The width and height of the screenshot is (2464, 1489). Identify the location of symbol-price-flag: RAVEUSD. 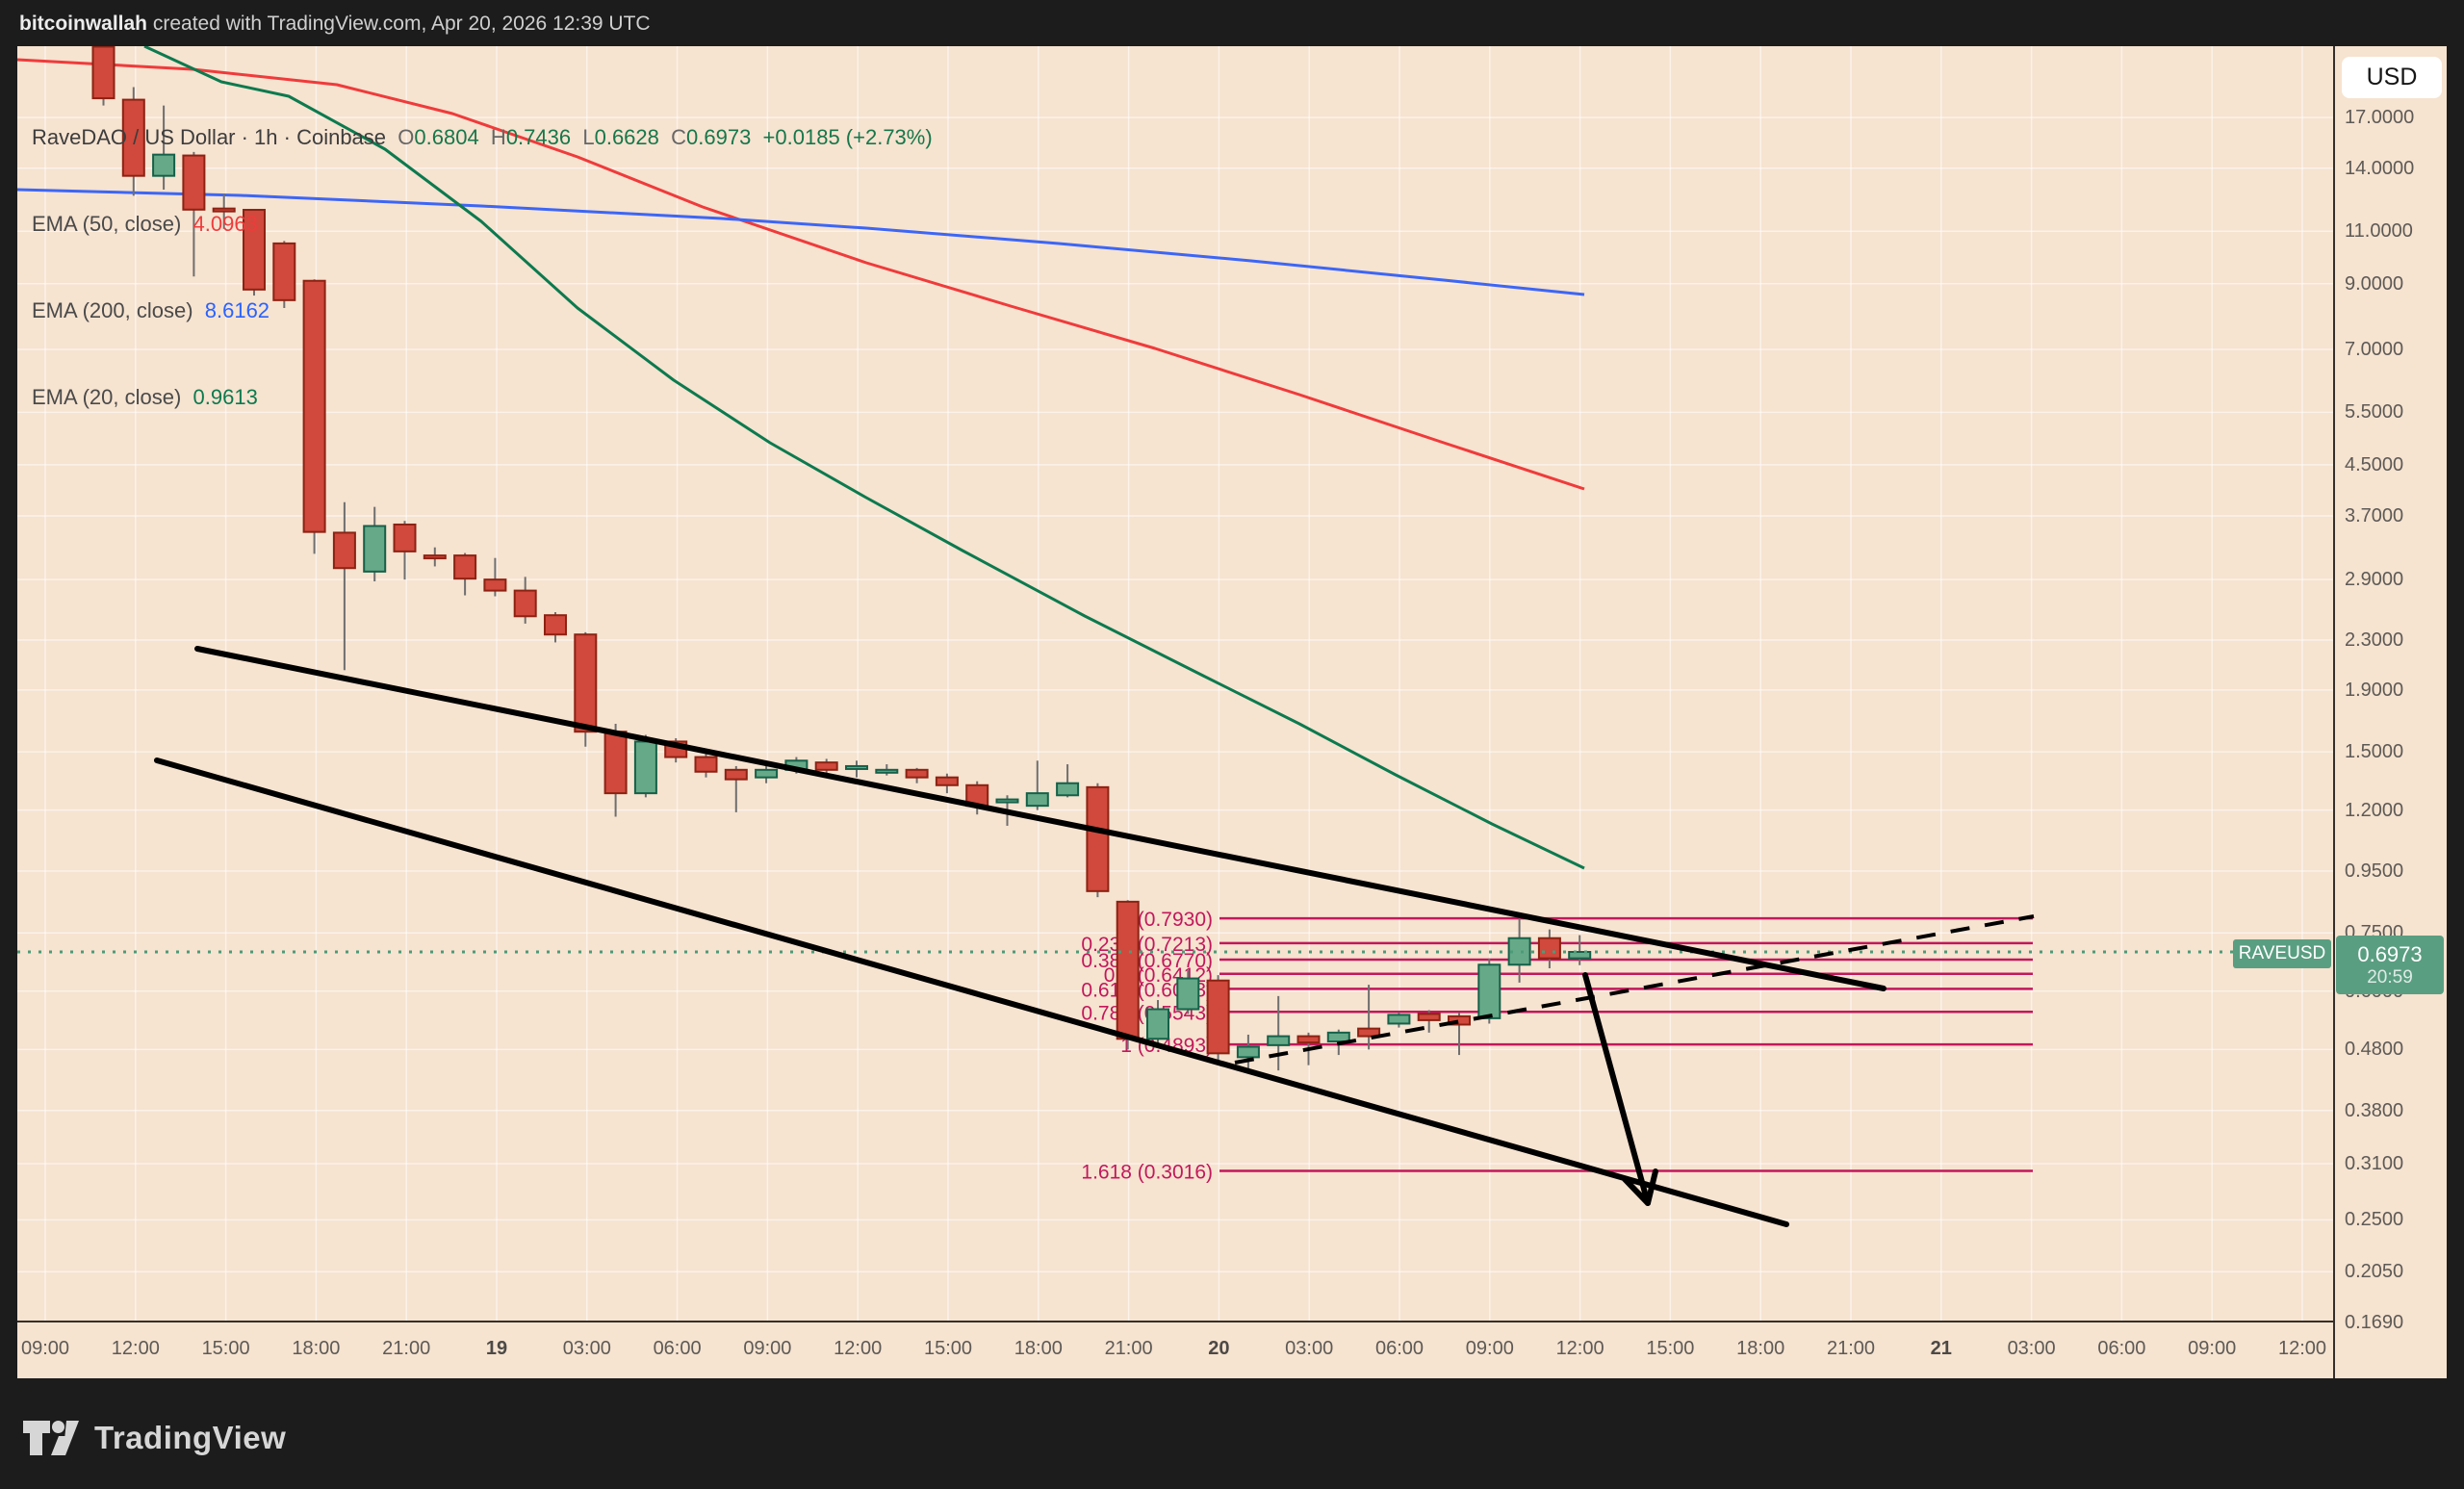
(2282, 953).